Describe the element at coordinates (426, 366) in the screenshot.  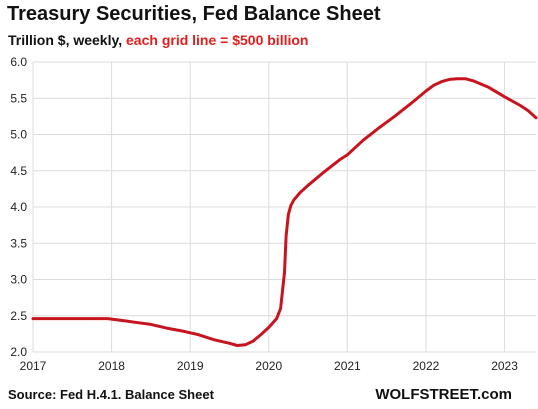
I see `x-tick-label-5: 2022` at that location.